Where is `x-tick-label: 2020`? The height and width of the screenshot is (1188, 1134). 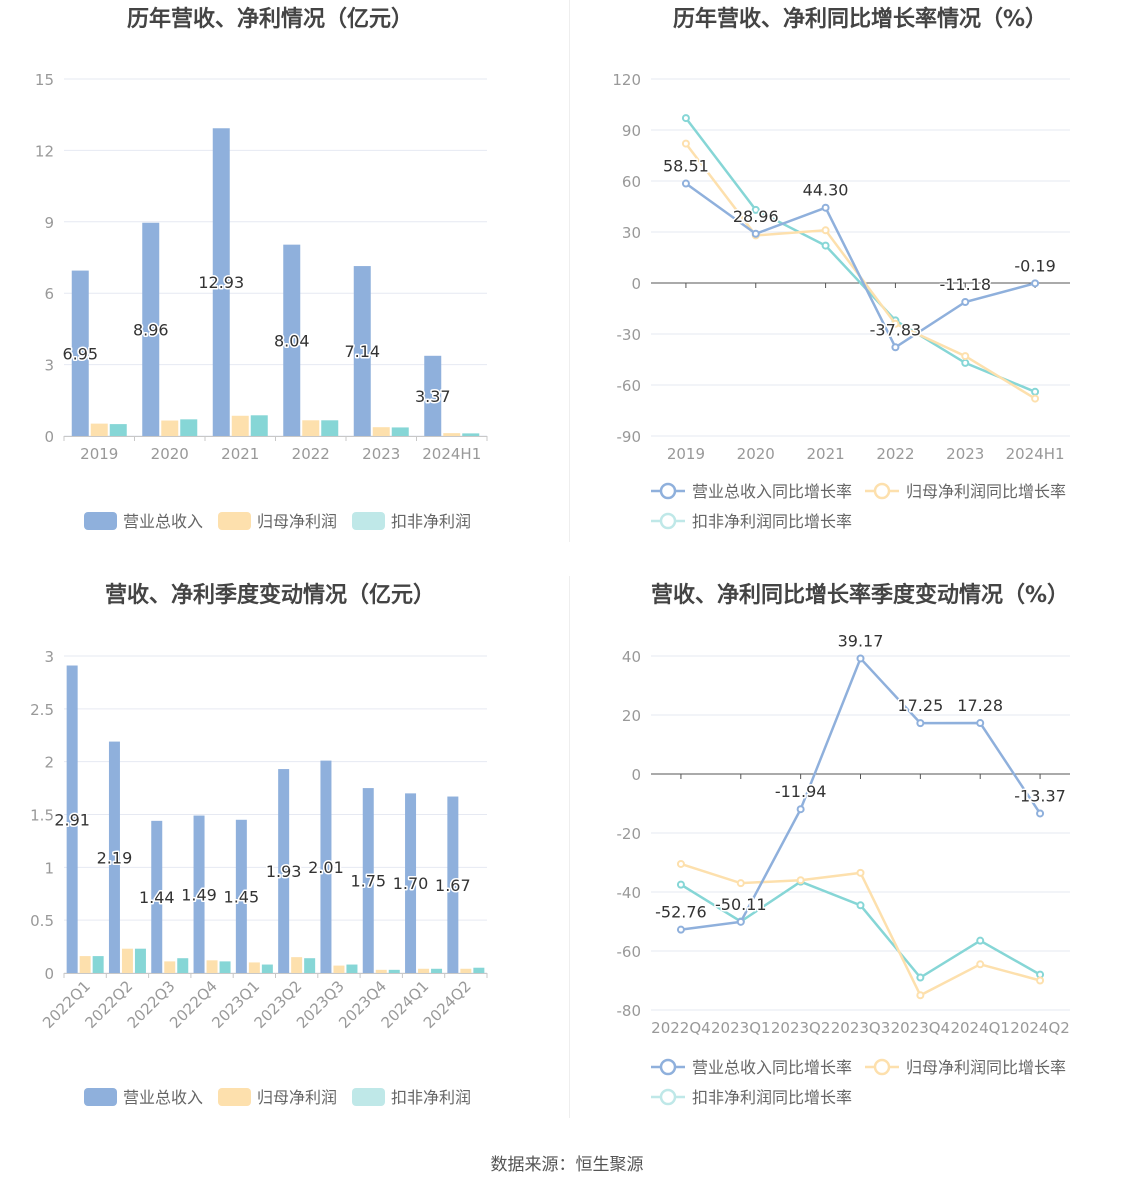
x-tick-label: 2020 is located at coordinates (756, 454).